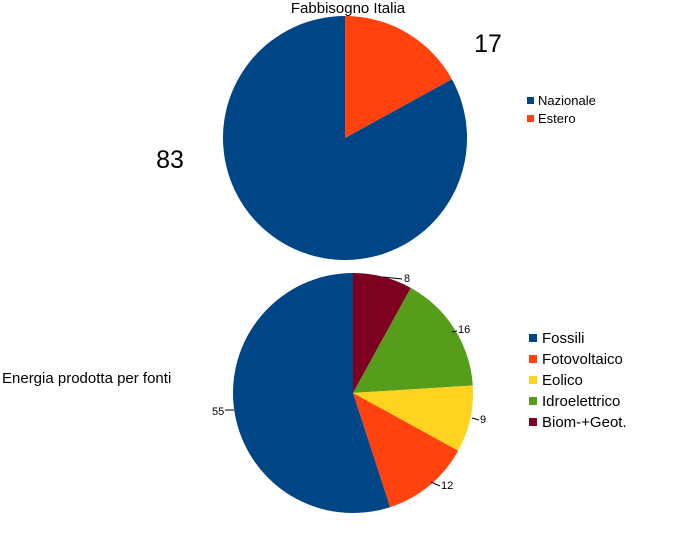  Describe the element at coordinates (562, 380) in the screenshot. I see `legend2-label-eolico: Eolico` at that location.